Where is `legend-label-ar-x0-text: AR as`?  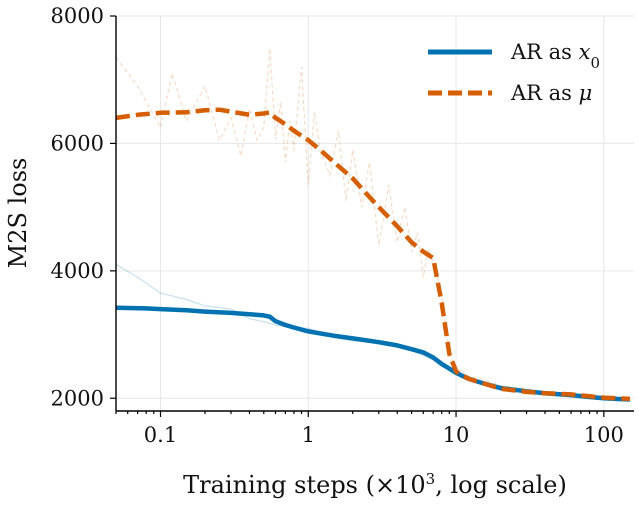
legend-label-ar-x0-text: AR as is located at coordinates (544, 52).